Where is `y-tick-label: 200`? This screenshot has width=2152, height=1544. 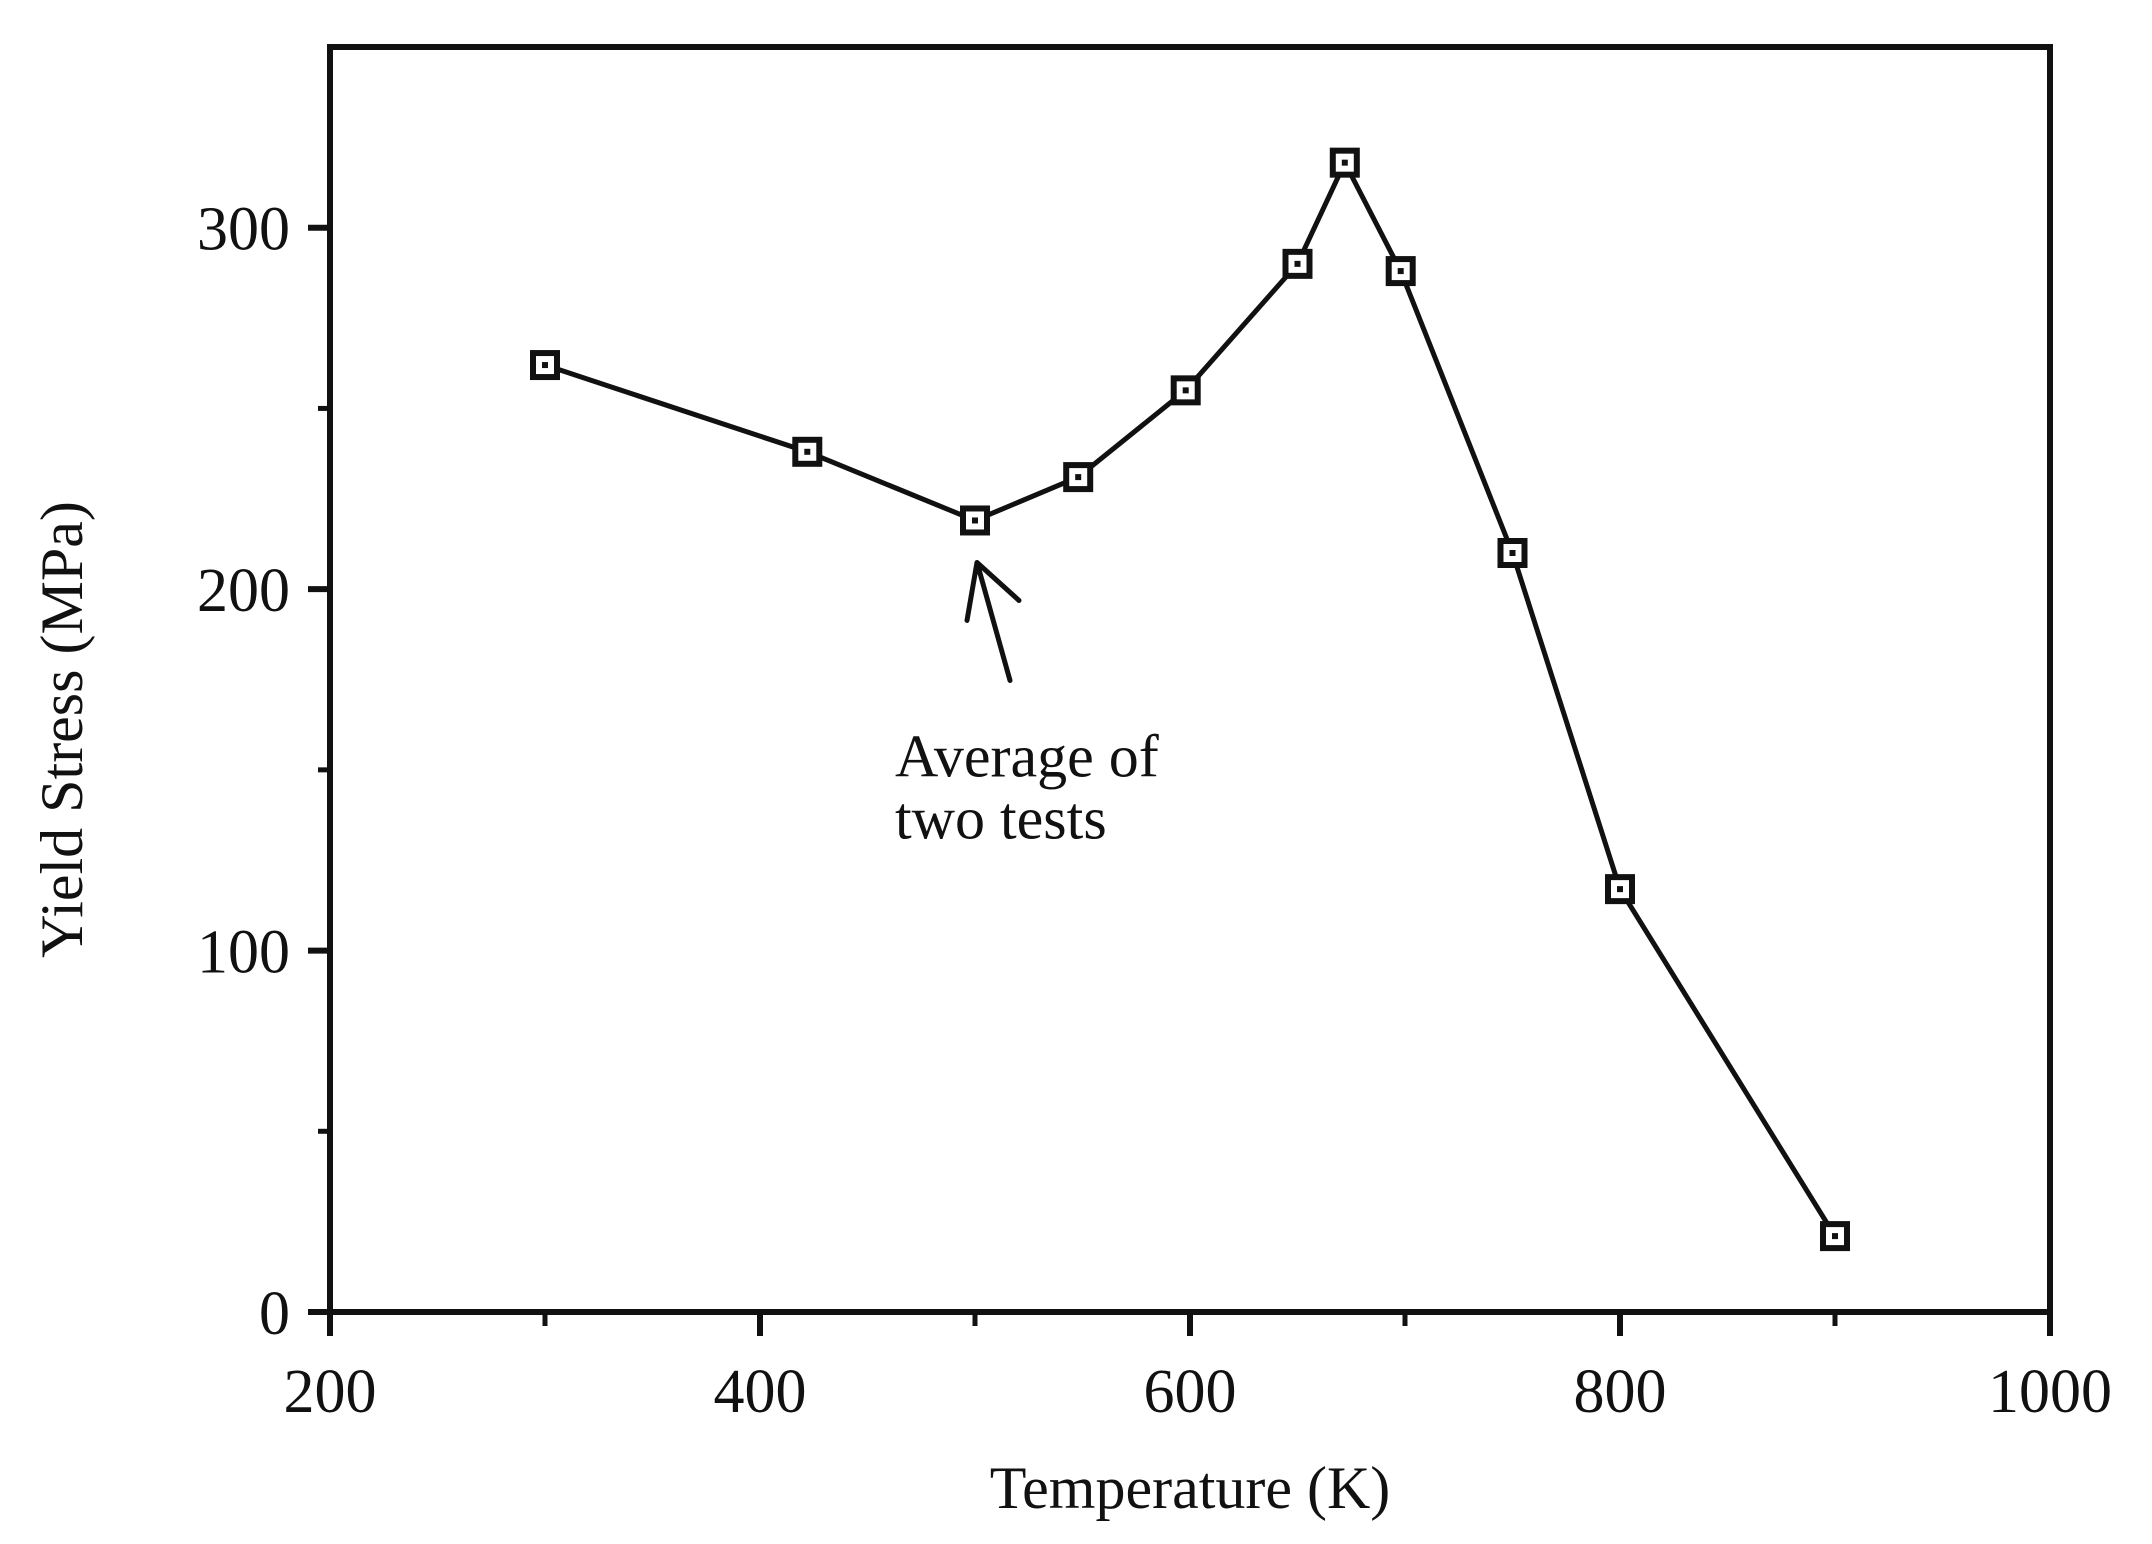 y-tick-label: 200 is located at coordinates (243, 591).